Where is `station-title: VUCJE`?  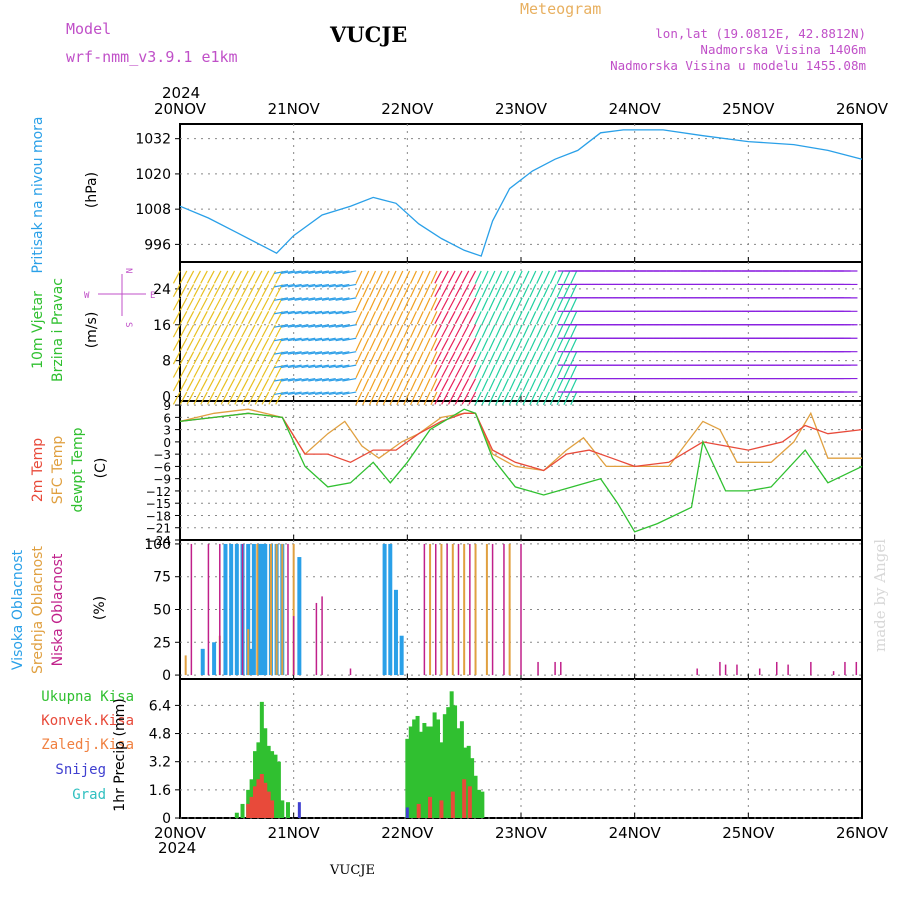
station-title: VUCJE is located at coordinates (368, 34).